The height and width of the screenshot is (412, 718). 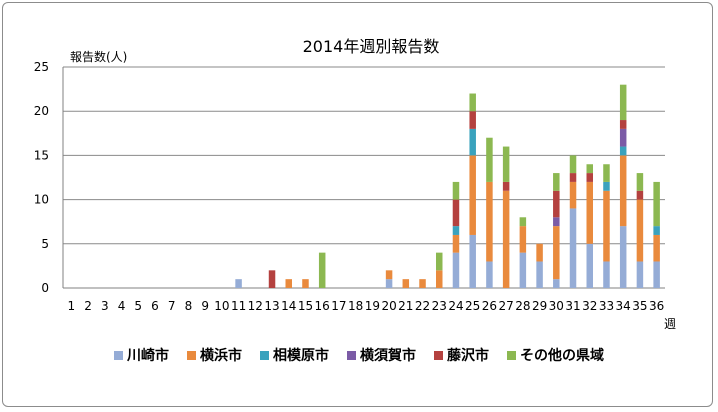 I want to click on x-tick-label: 32, so click(x=589, y=306).